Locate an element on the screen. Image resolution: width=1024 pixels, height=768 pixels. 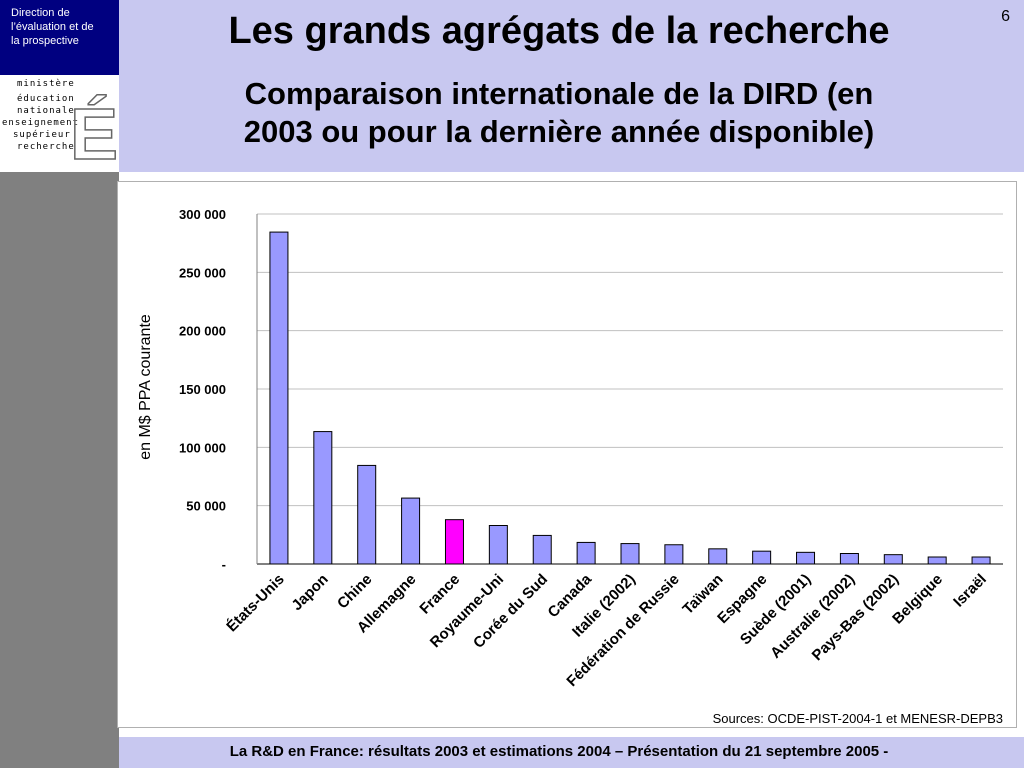
direction-line-2: l’évaluation et de is located at coordinates (52, 27).